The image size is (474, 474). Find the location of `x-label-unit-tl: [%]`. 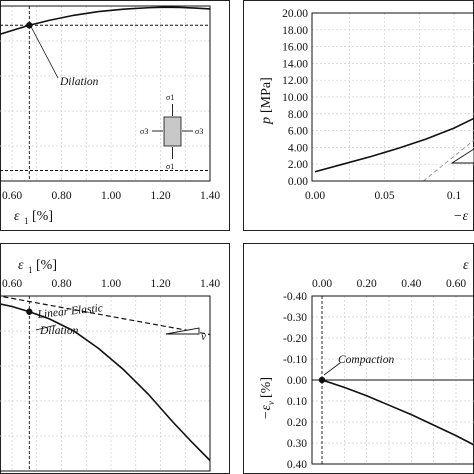

x-label-unit-tl: [%] is located at coordinates (42, 216).